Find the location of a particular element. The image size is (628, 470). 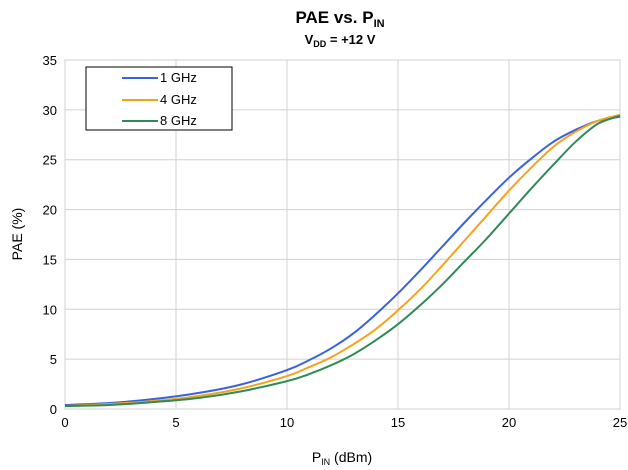

x-tick-label: 5 is located at coordinates (175, 422).